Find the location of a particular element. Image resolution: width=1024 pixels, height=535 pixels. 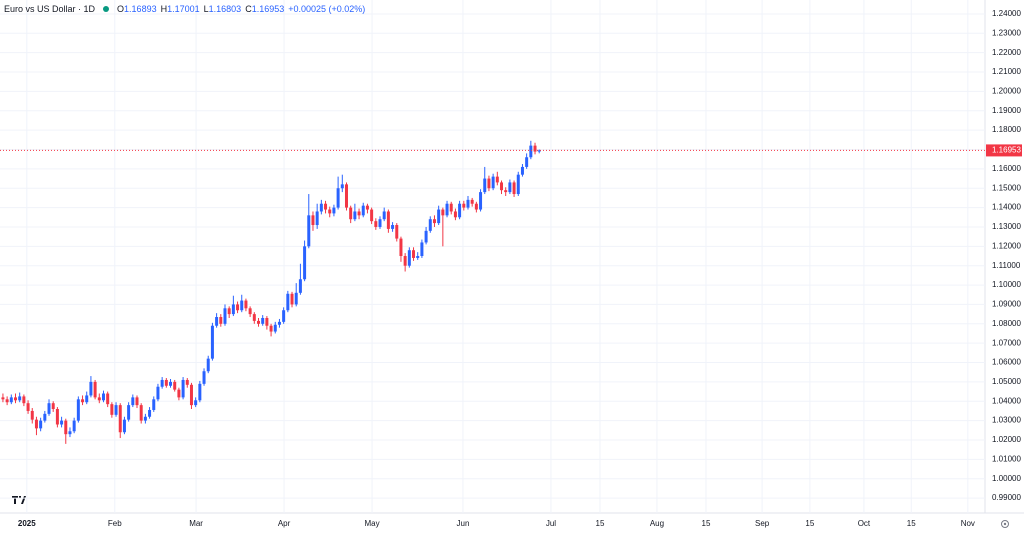

x-tick-label: Jun is located at coordinates (463, 523).